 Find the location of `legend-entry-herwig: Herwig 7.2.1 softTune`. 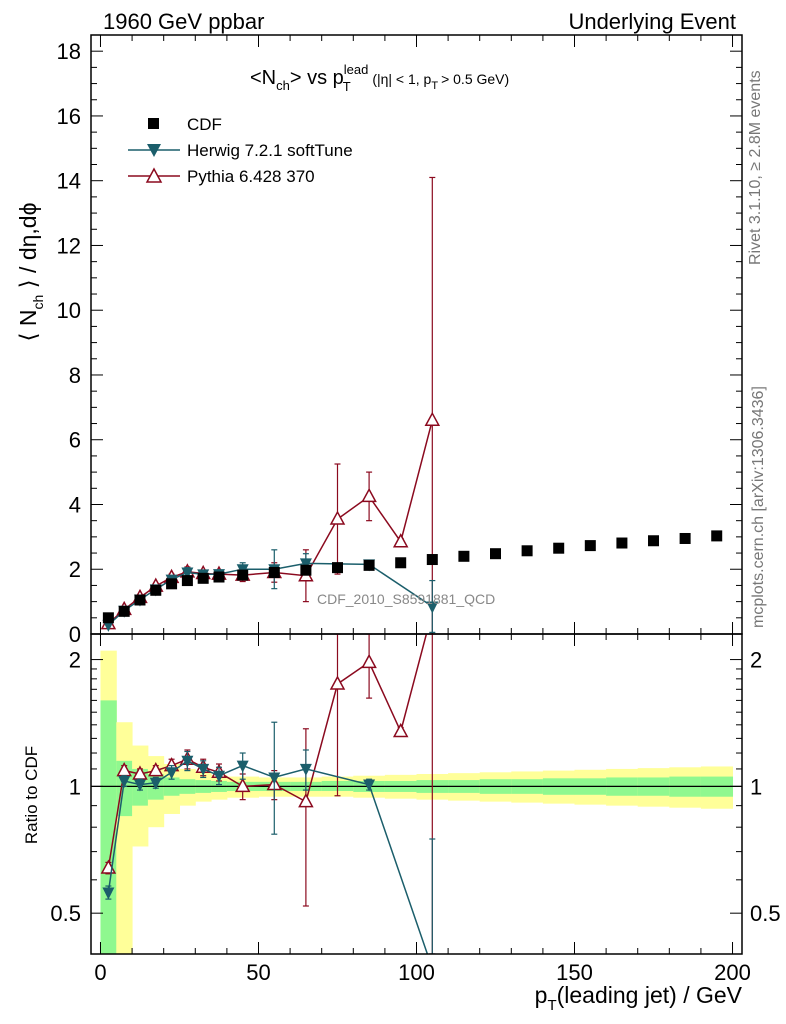

legend-entry-herwig: Herwig 7.2.1 softTune is located at coordinates (240, 150).